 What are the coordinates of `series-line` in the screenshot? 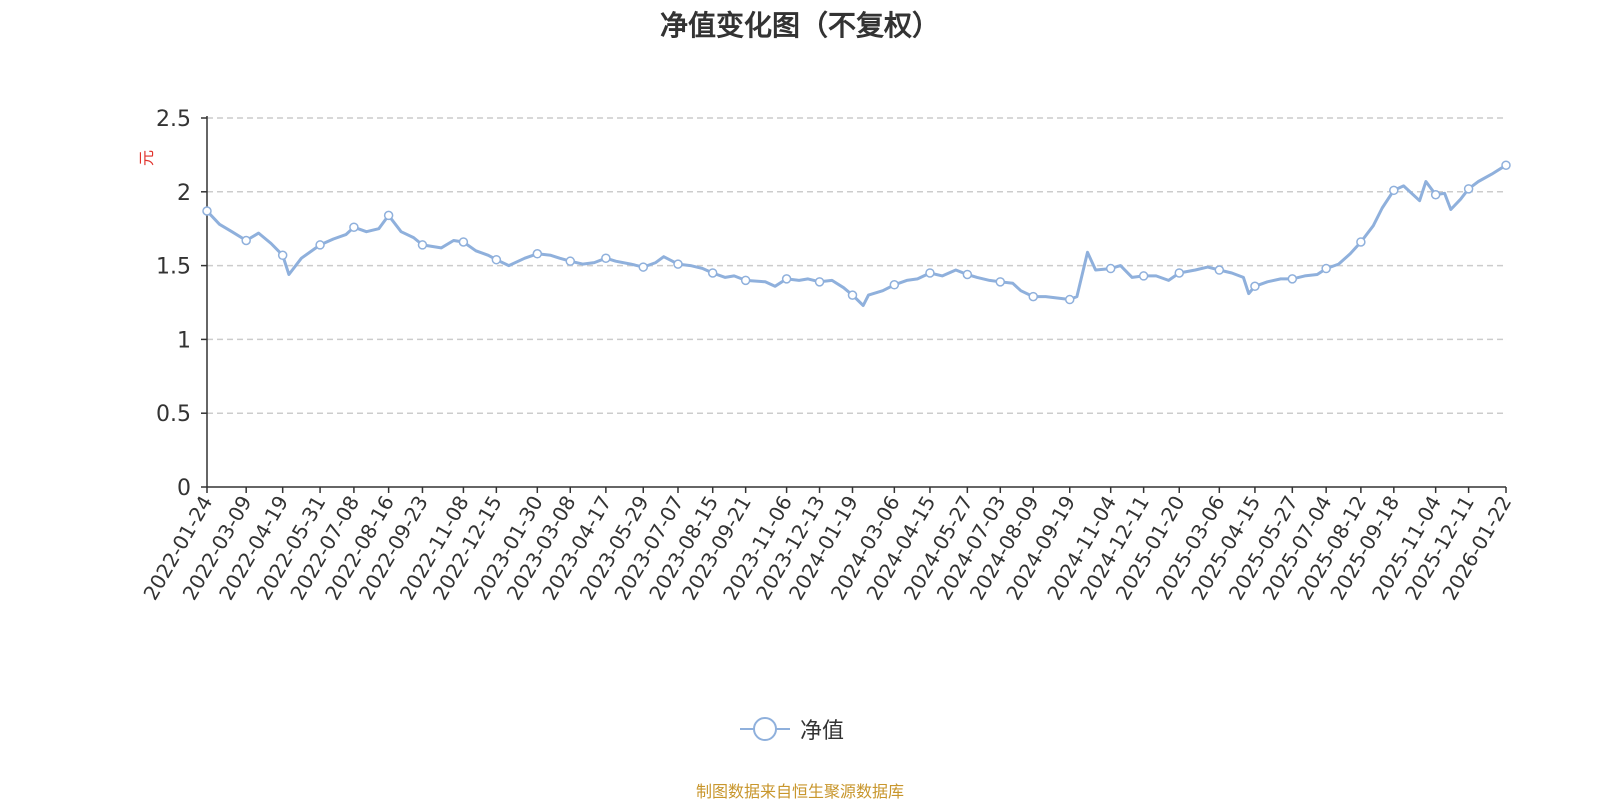 It's located at (856, 235).